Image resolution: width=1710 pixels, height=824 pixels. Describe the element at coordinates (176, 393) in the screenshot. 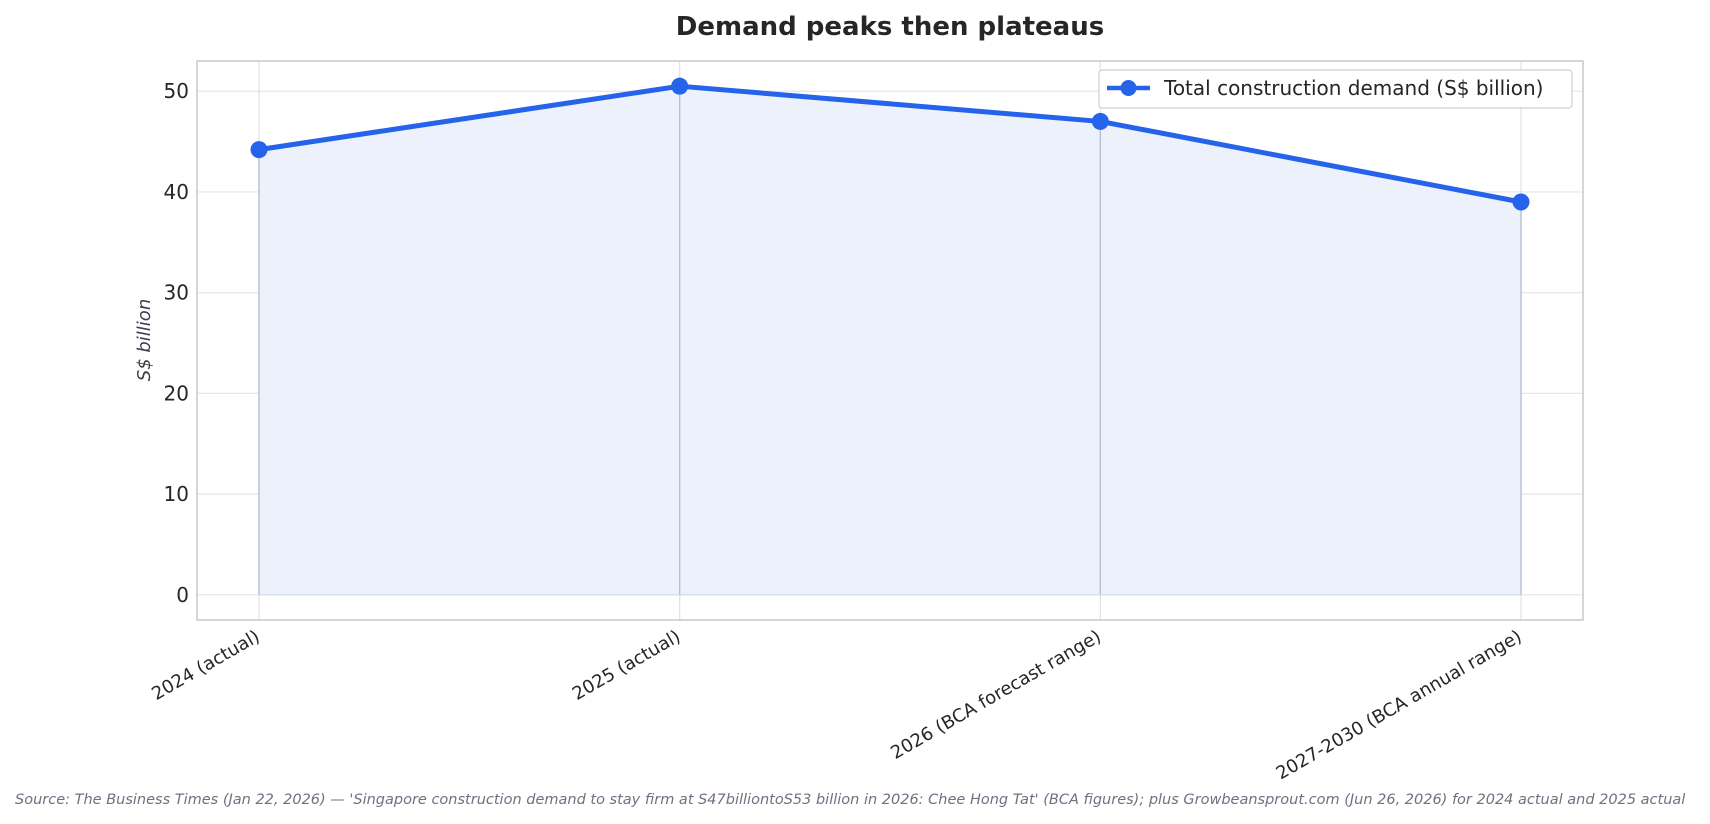

I see `y-tick-label: 20` at that location.